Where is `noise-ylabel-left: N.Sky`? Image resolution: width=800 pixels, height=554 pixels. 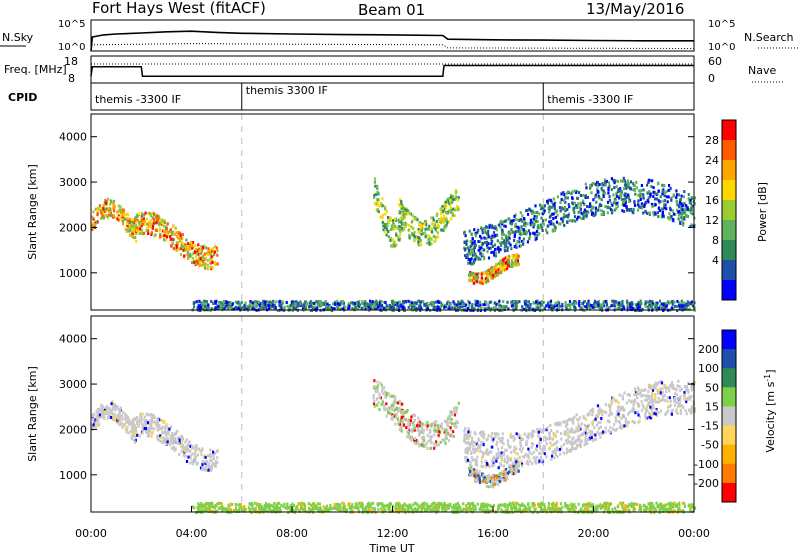 noise-ylabel-left: N.Sky is located at coordinates (18, 37).